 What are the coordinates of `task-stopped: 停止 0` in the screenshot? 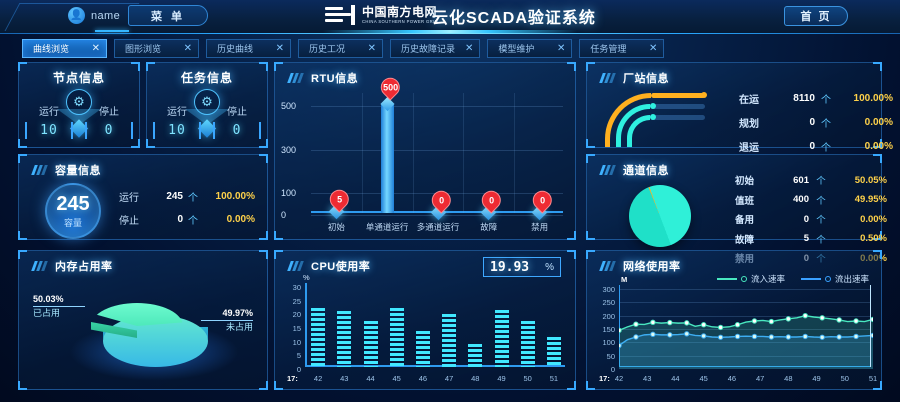 It's located at (237, 121).